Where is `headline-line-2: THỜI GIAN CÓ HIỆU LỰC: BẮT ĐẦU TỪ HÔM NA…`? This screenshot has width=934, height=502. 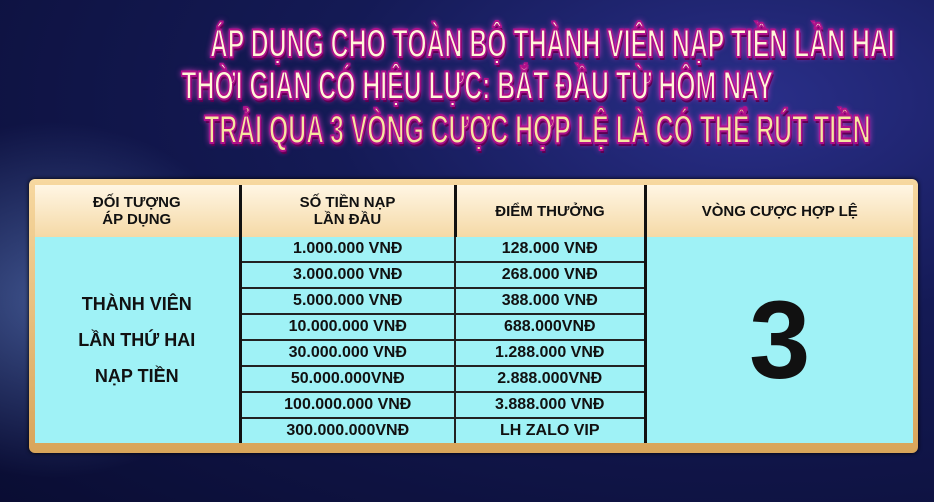
headline-line-2: THỜI GIAN CÓ HIỆU LỰC: BẮT ĐẦU TỪ HÔM NA… is located at coordinates (477, 86).